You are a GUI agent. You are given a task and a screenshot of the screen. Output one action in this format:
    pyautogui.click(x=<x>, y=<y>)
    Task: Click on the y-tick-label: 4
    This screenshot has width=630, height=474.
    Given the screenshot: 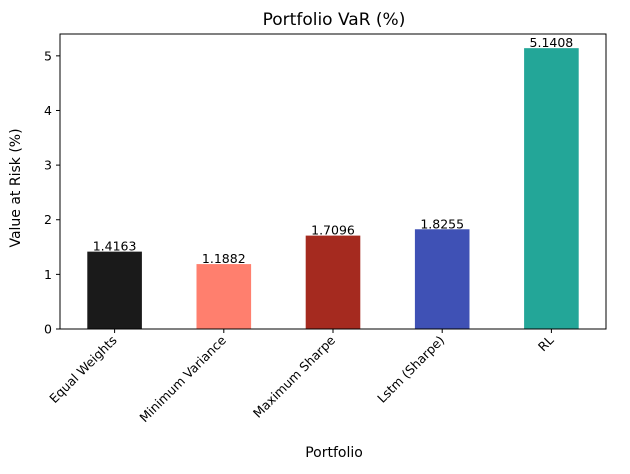 What is the action you would take?
    pyautogui.click(x=48, y=110)
    